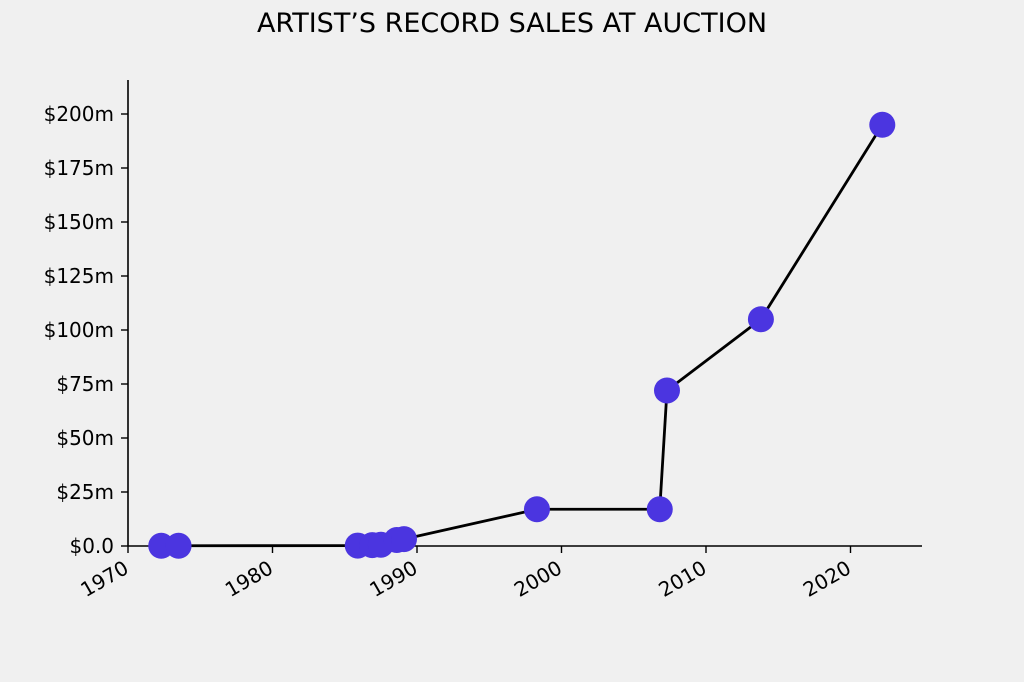 The height and width of the screenshot is (682, 1024). Describe the element at coordinates (79, 330) in the screenshot. I see `y-tick-label: $100m` at that location.